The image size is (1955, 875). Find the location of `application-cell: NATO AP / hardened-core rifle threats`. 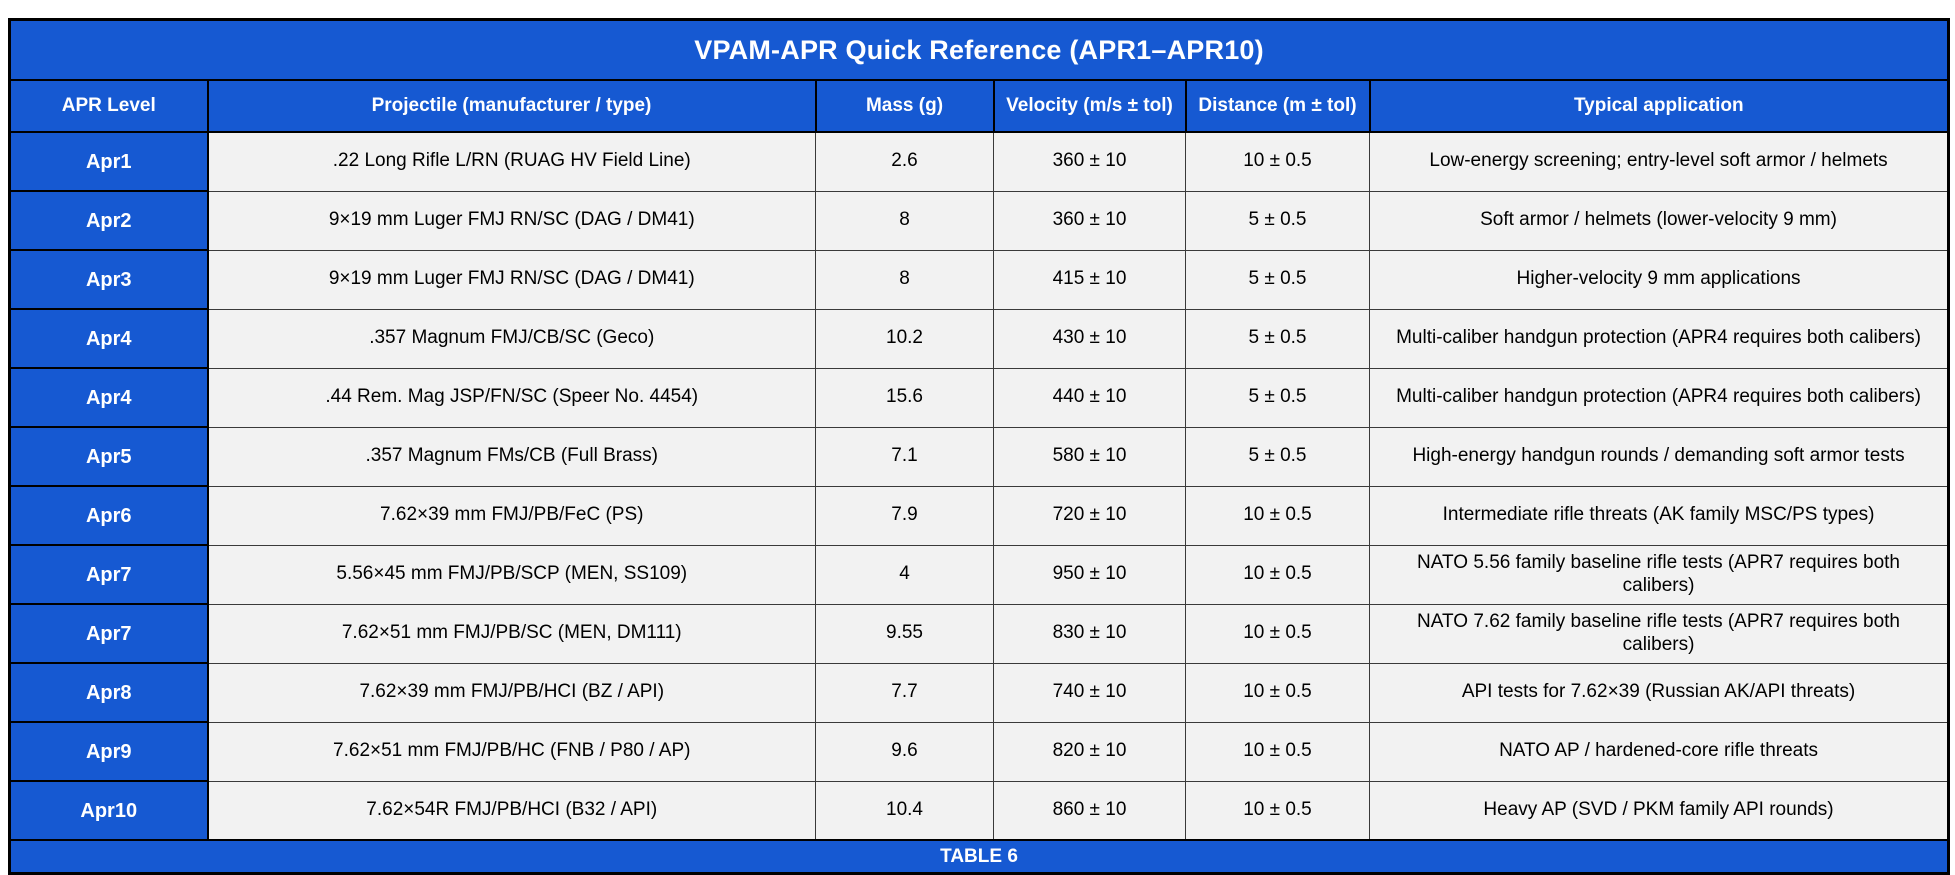

application-cell: NATO AP / hardened-core rifle threats is located at coordinates (1659, 751).